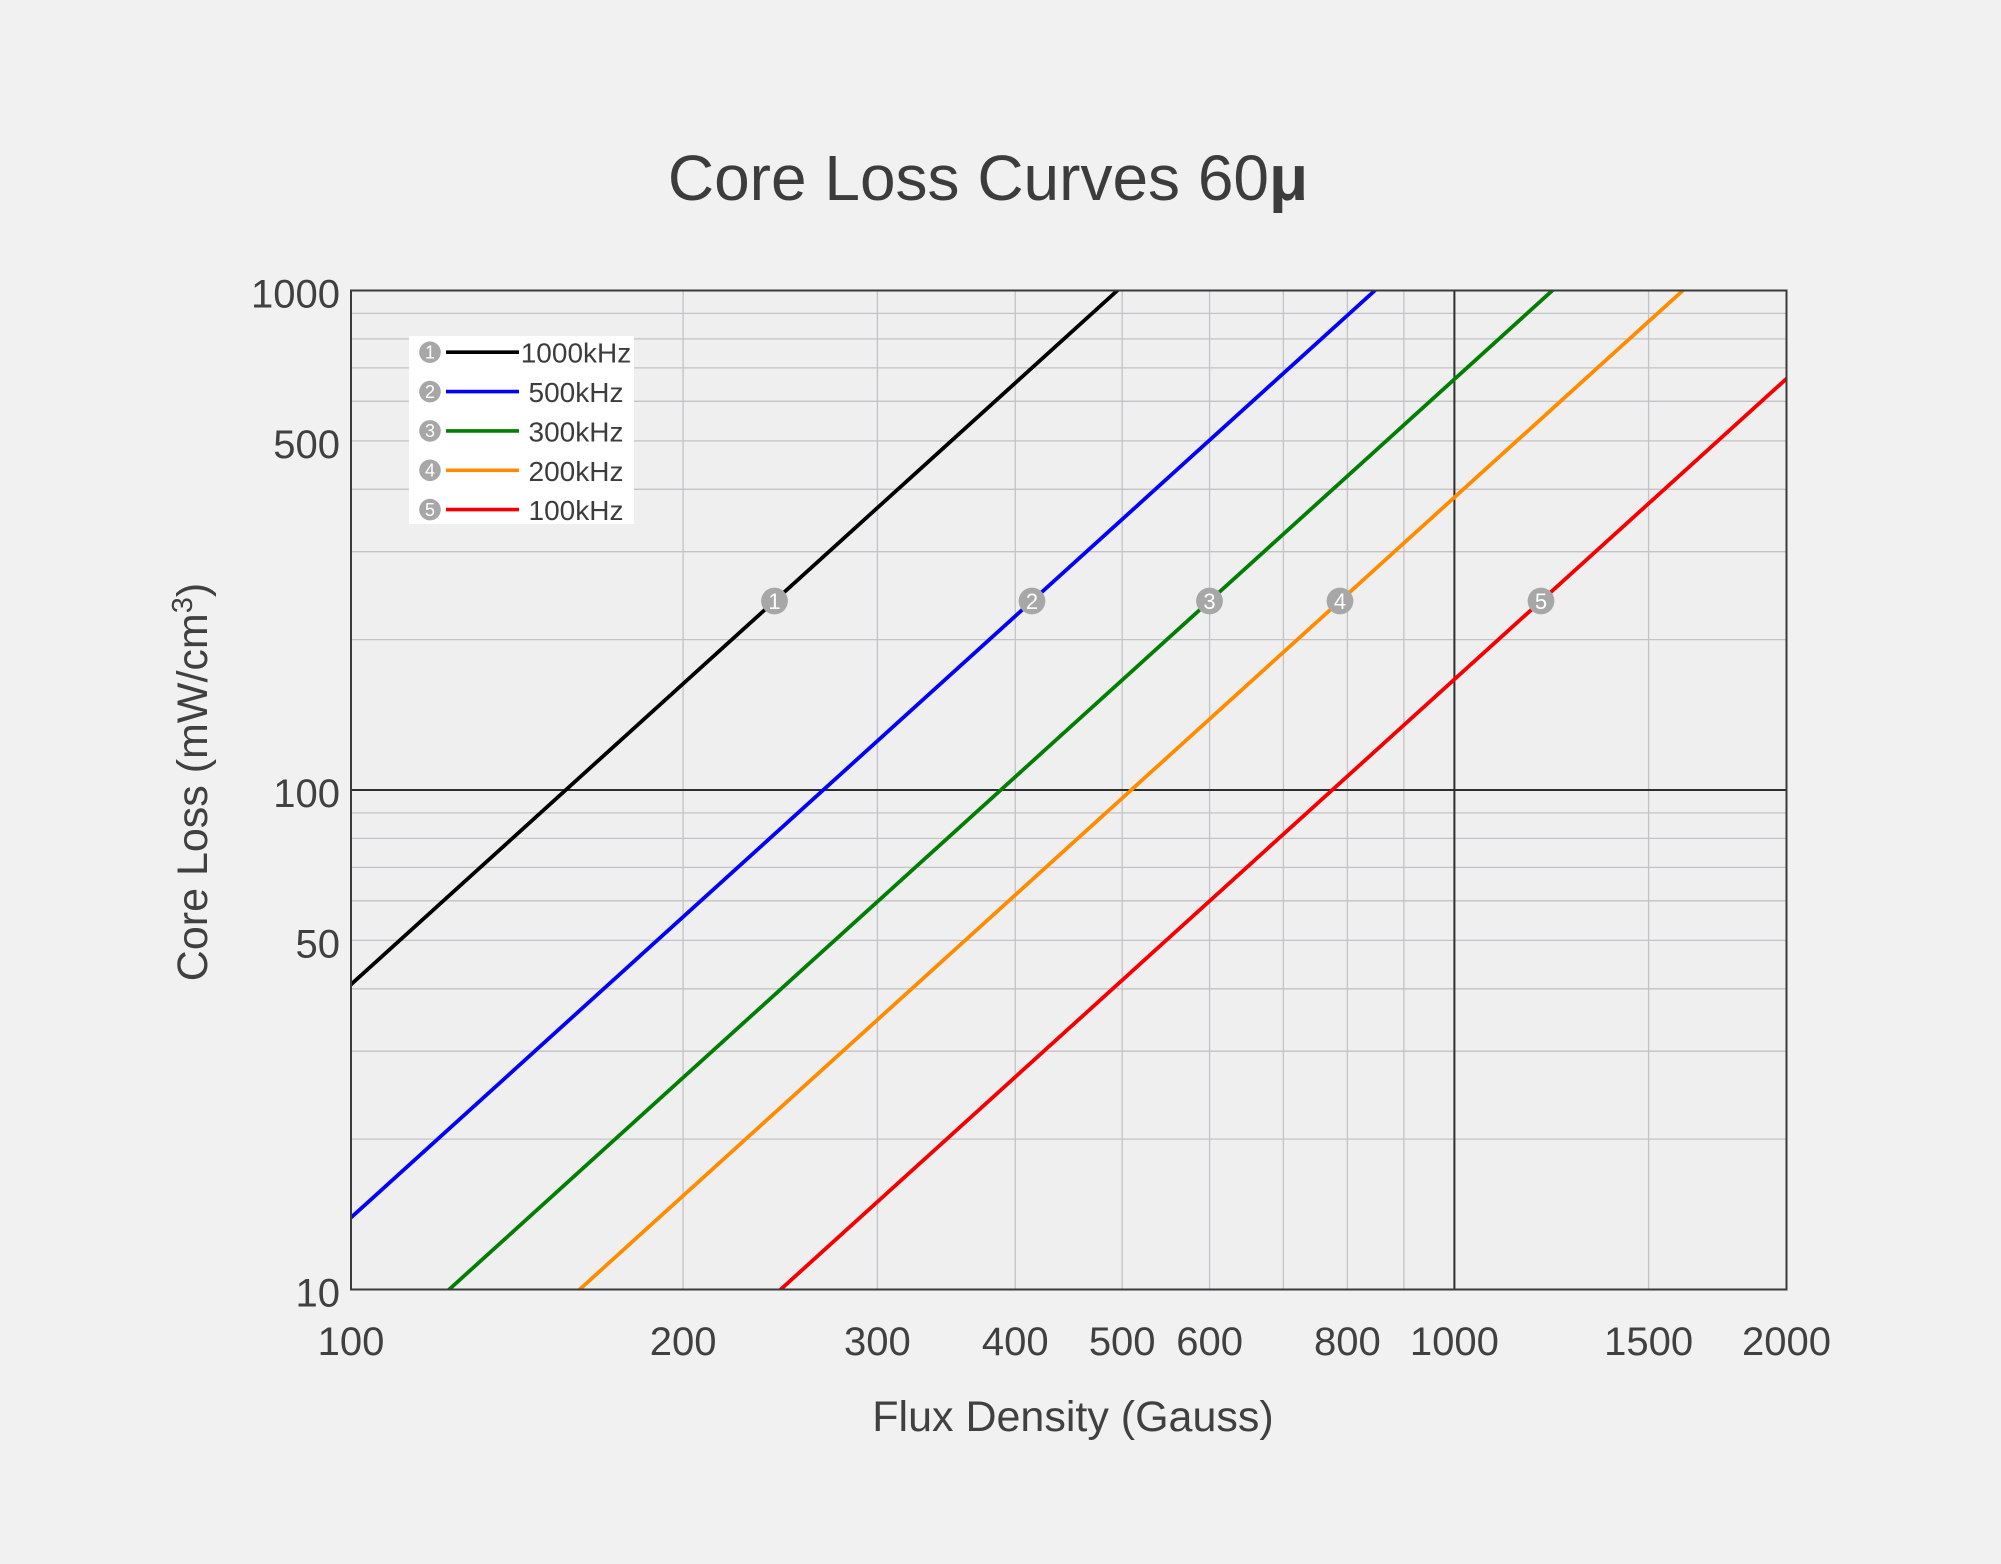 The height and width of the screenshot is (1564, 2001). What do you see at coordinates (576, 353) in the screenshot?
I see `svg-text: 1000kHz` at bounding box center [576, 353].